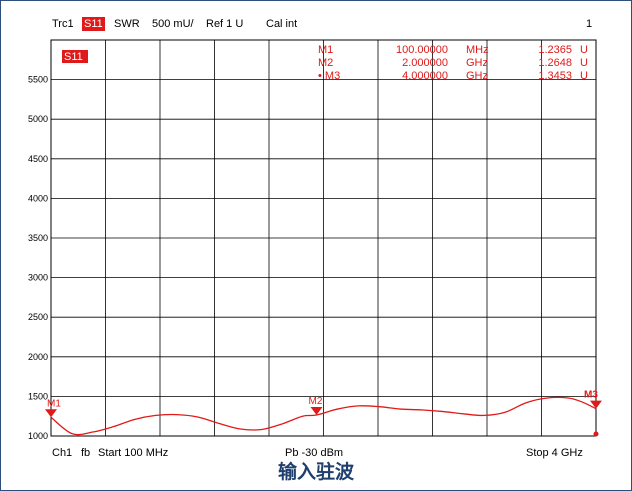 The image size is (632, 491). I want to click on y-tick-label: 1500, so click(38, 396).